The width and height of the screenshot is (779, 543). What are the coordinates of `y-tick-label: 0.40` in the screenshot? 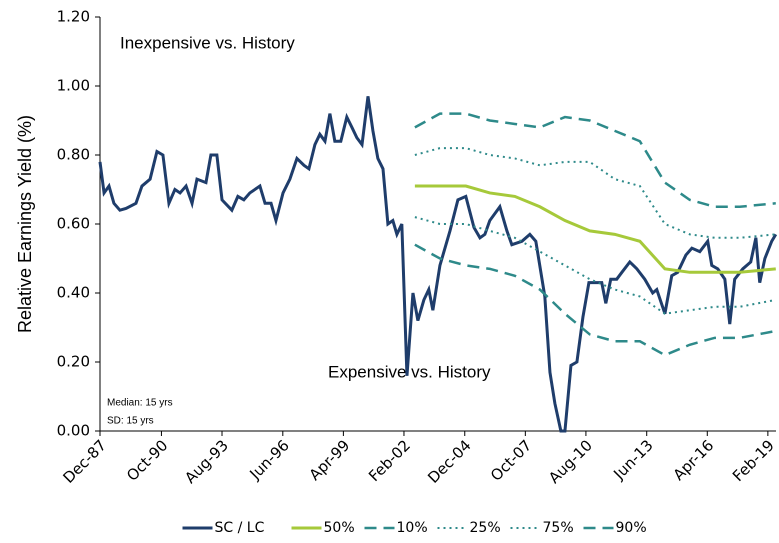 It's located at (73, 293).